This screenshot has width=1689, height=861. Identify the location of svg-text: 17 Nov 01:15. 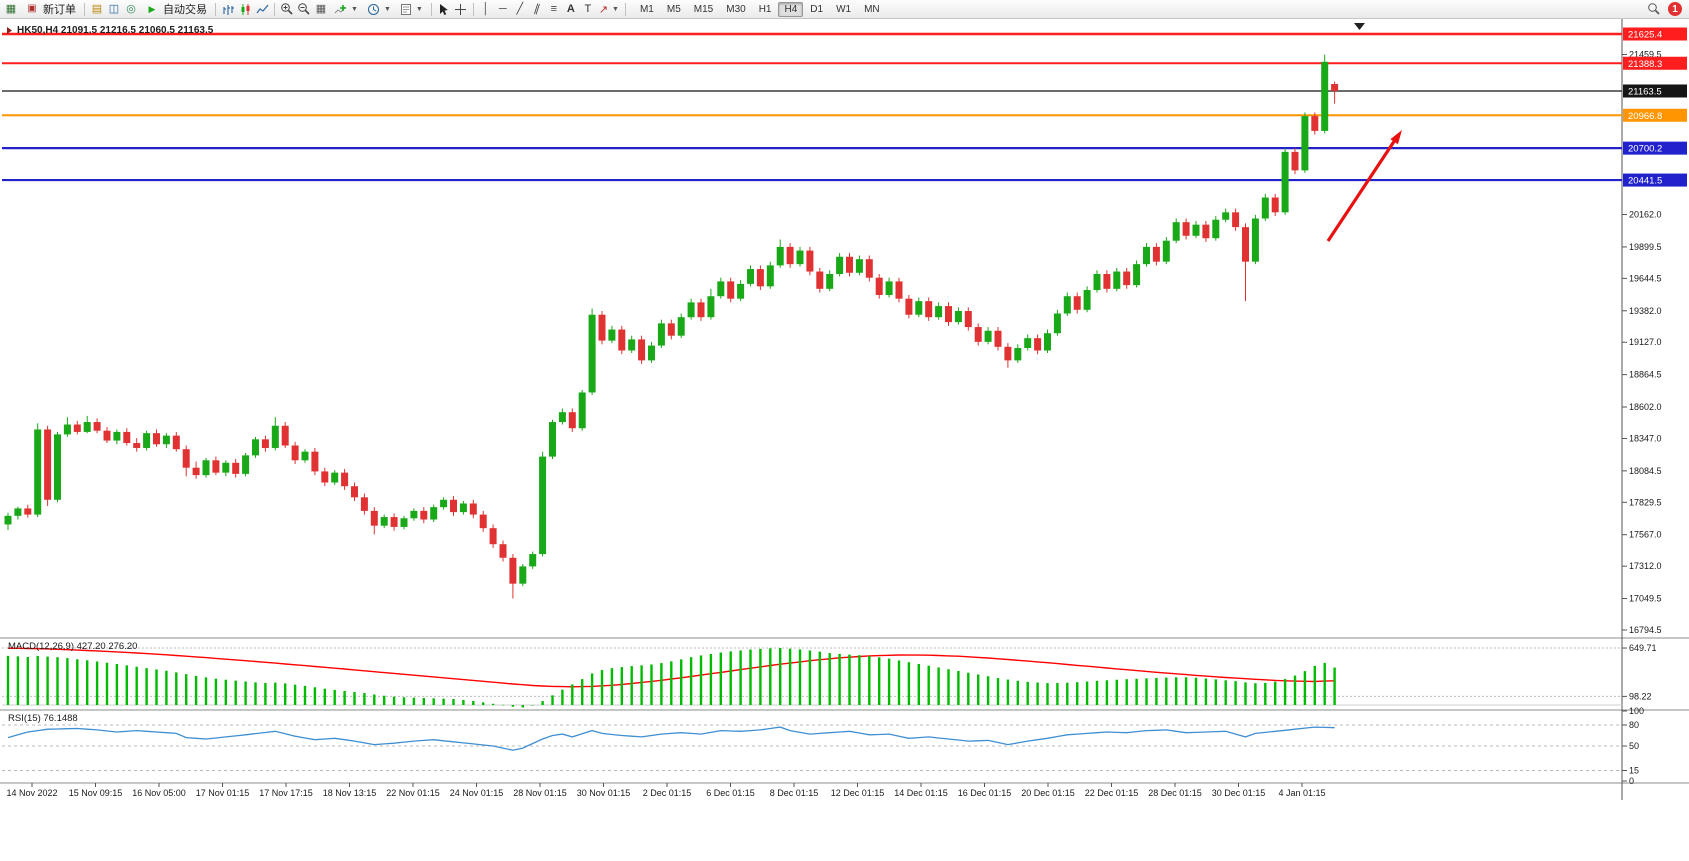
(223, 793).